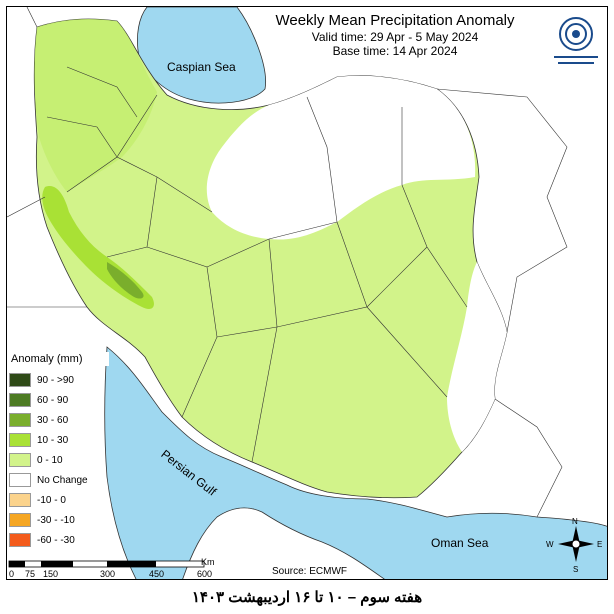  I want to click on legend-item: -30 - -10, so click(59, 520).